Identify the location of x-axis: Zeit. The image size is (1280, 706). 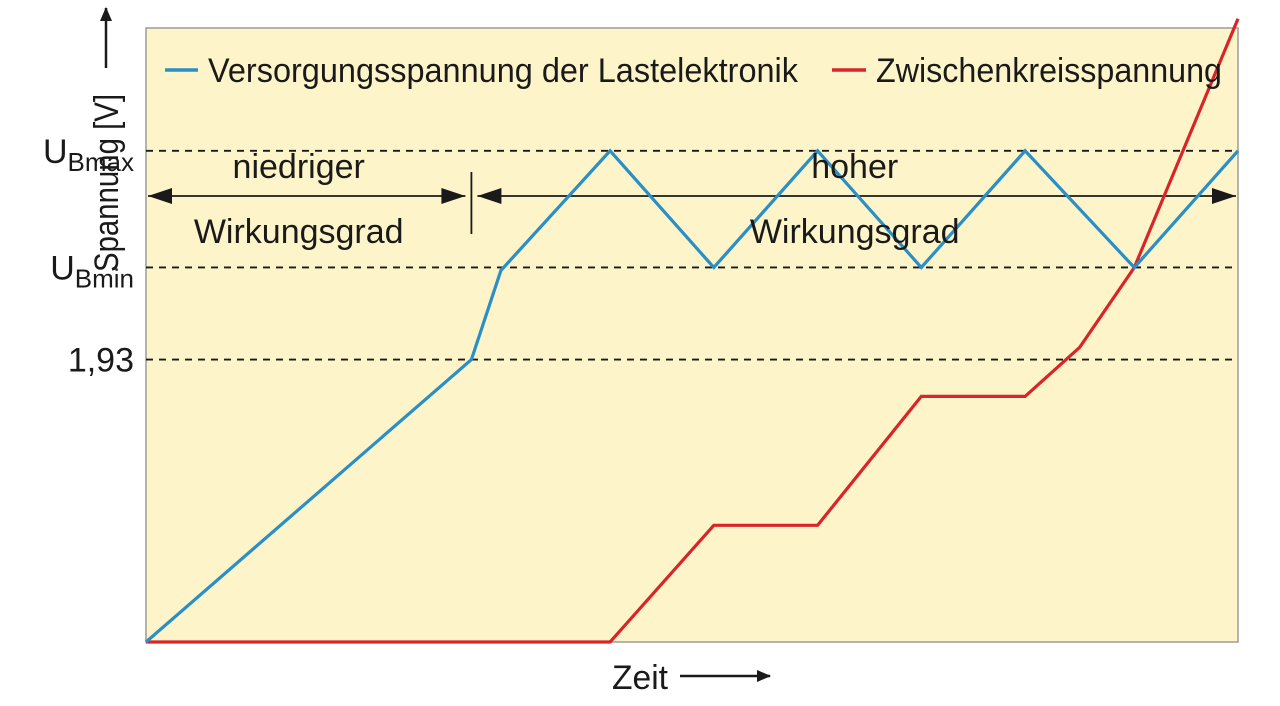
(691, 678).